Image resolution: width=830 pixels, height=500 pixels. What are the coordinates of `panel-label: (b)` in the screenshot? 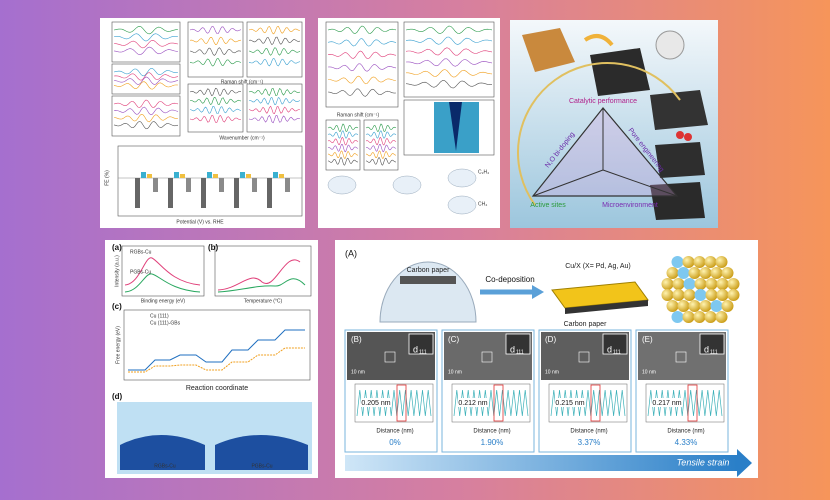 It's located at (213, 247).